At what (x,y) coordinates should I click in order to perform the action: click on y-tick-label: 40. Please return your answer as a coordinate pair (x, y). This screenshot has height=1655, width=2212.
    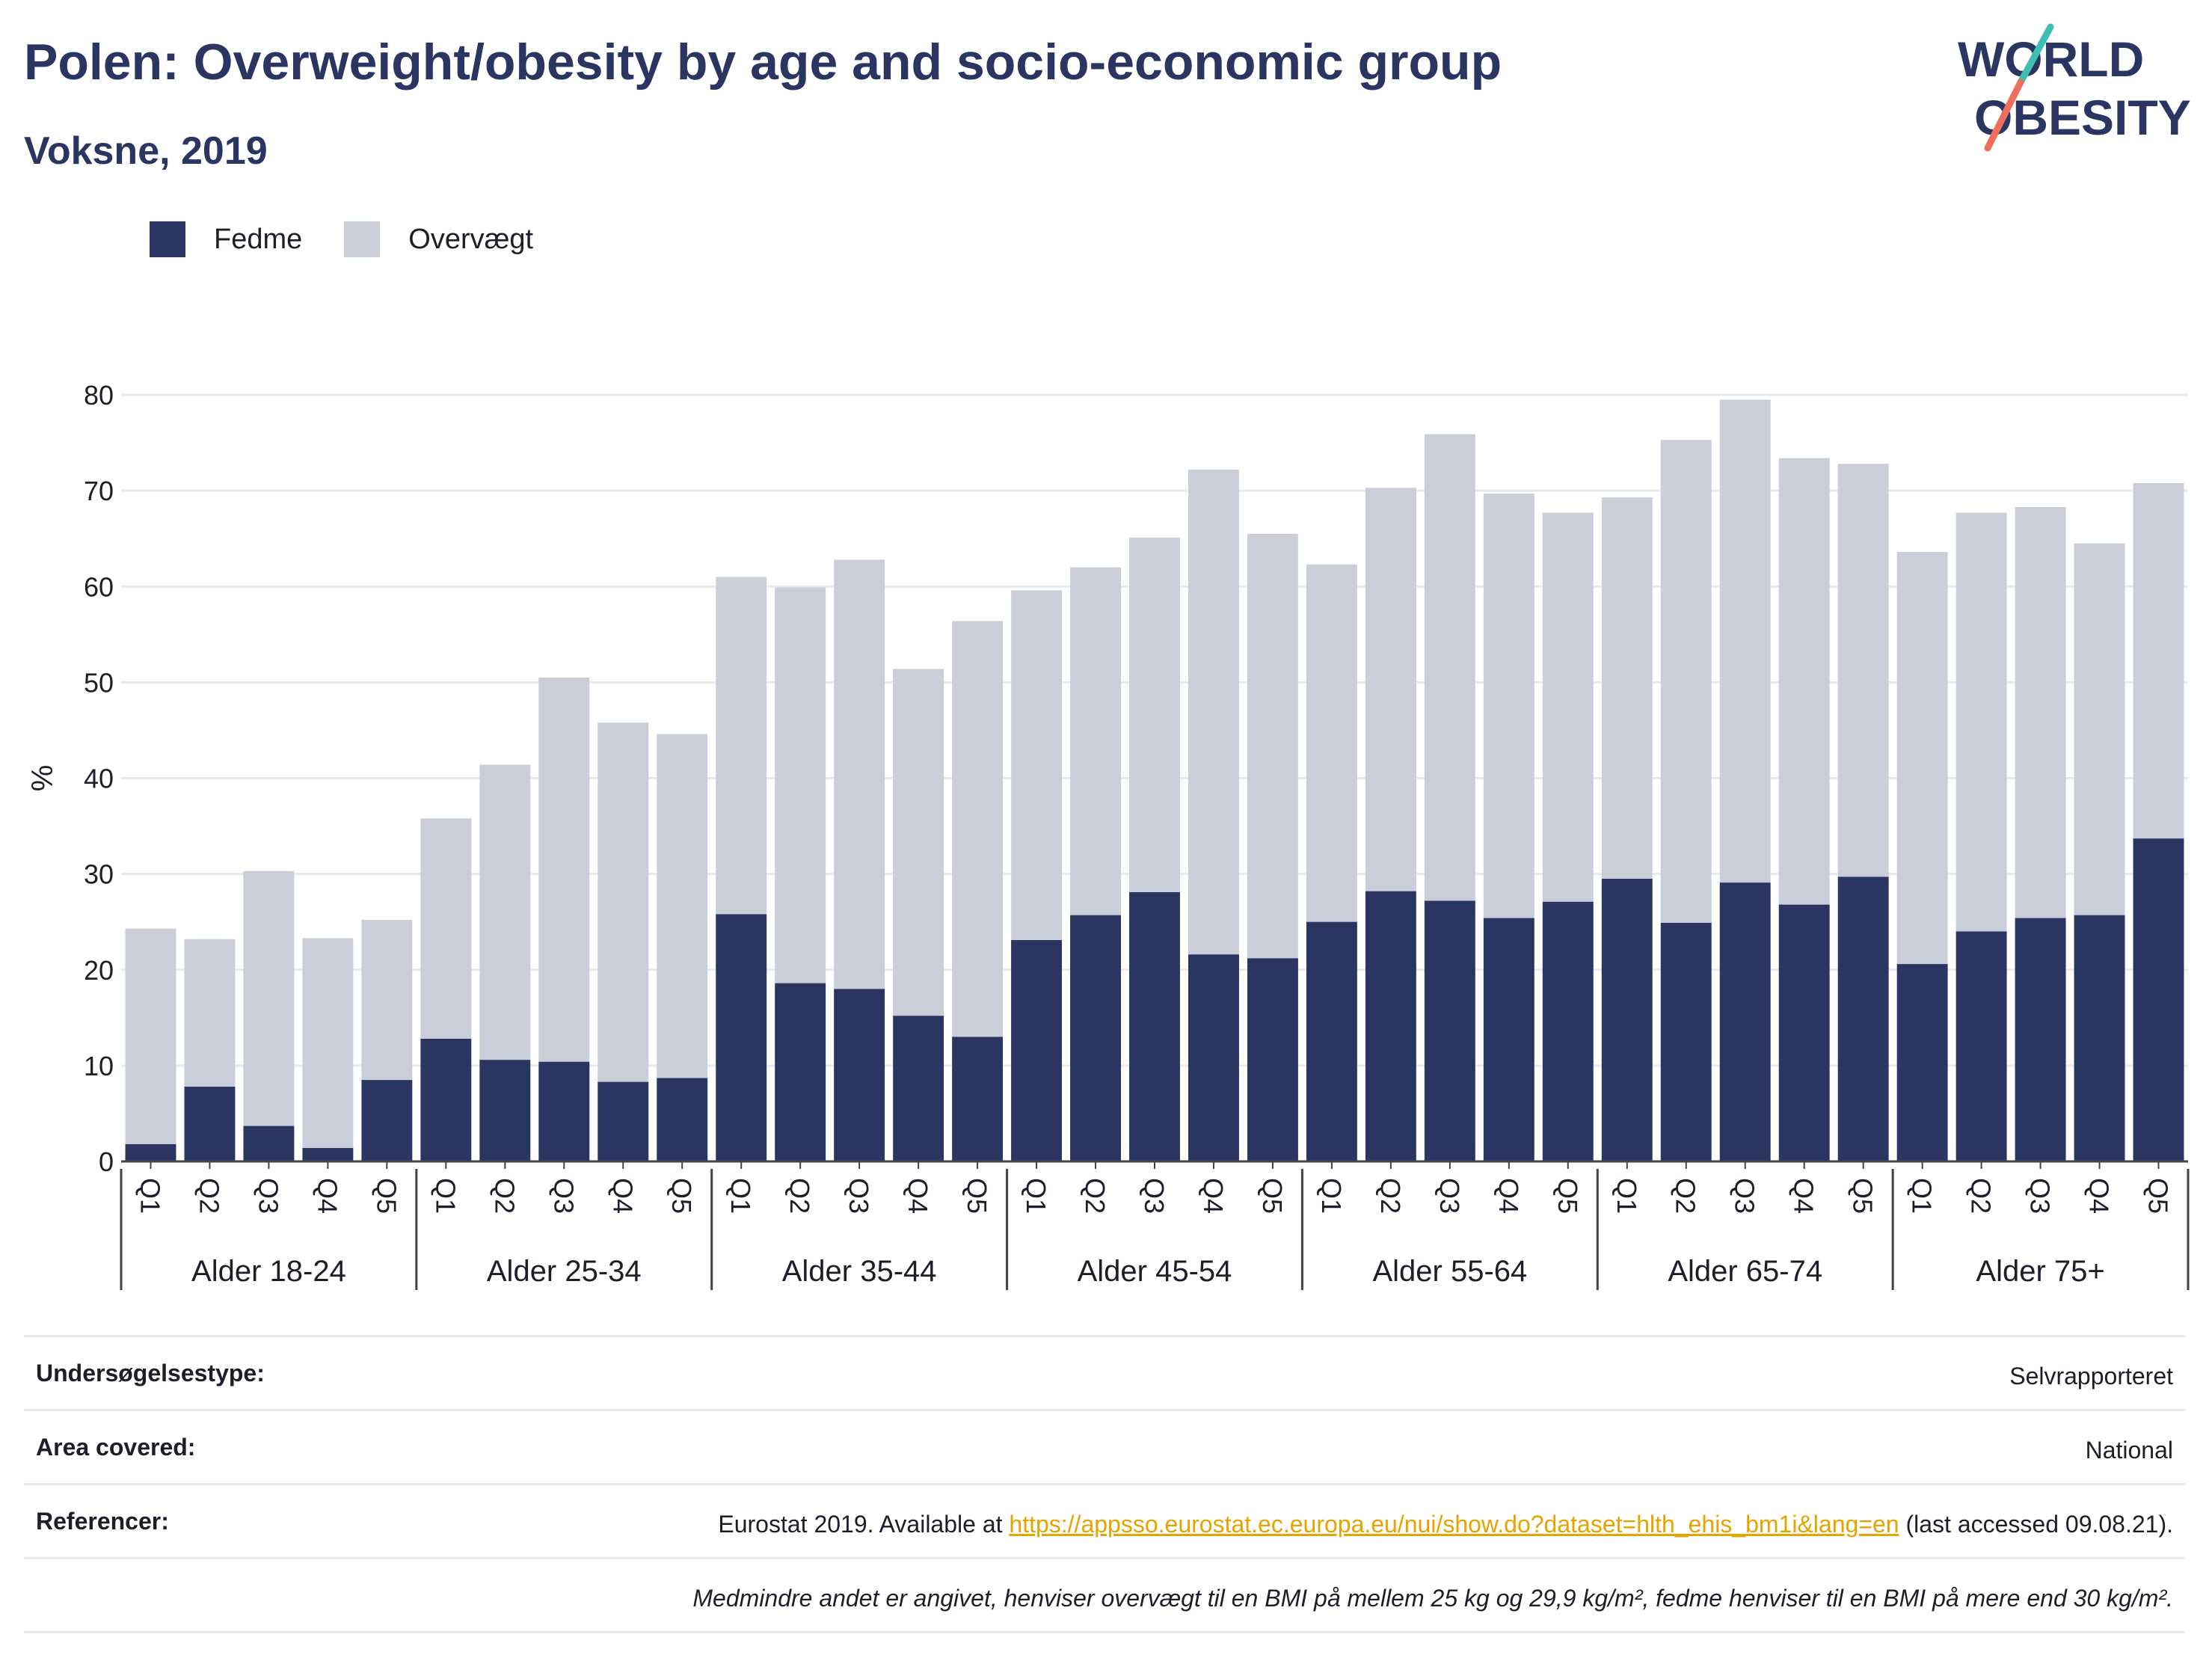
    Looking at the image, I should click on (99, 779).